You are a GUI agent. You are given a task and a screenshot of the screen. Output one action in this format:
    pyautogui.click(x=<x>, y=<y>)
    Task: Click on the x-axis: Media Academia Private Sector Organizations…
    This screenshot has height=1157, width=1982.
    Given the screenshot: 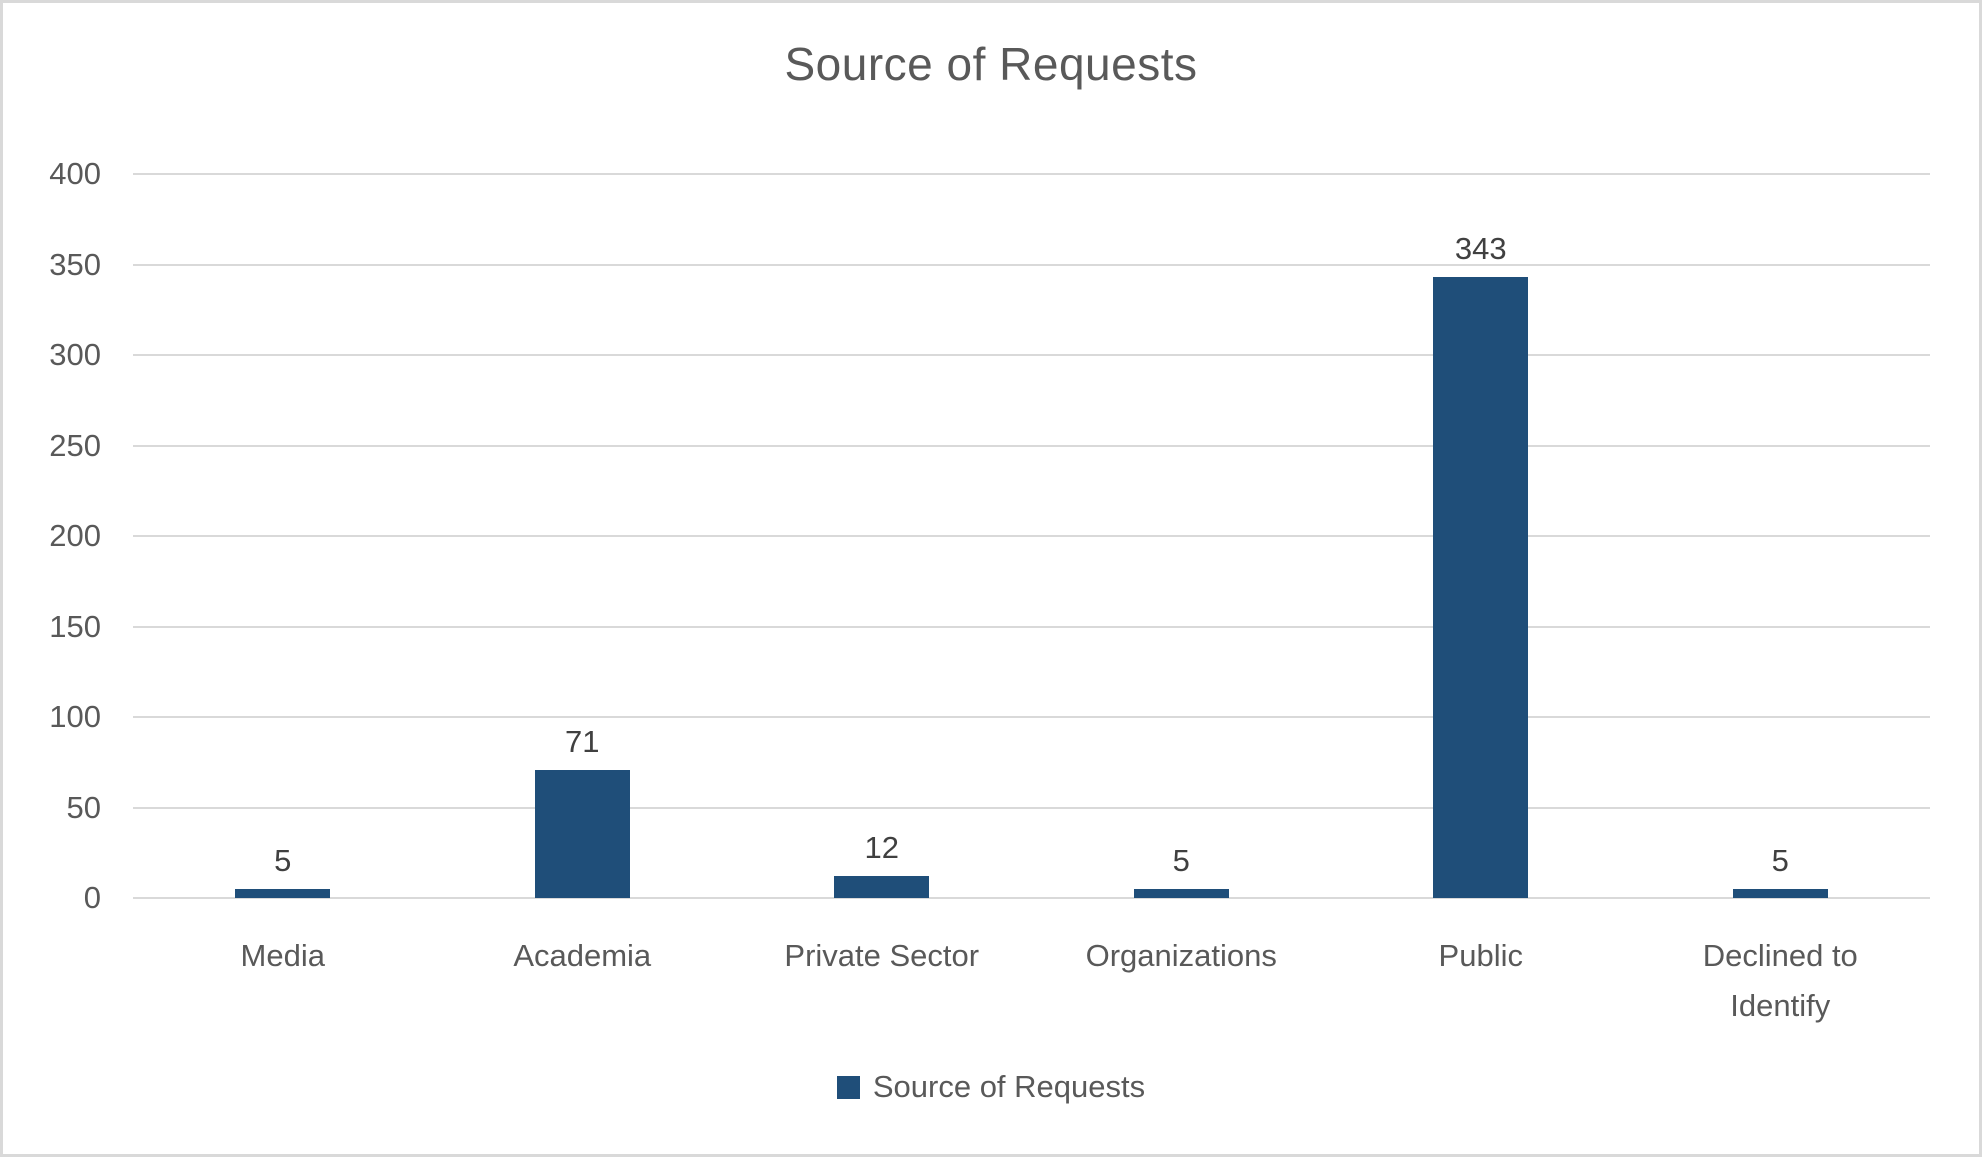 What is the action you would take?
    pyautogui.click(x=1031, y=981)
    